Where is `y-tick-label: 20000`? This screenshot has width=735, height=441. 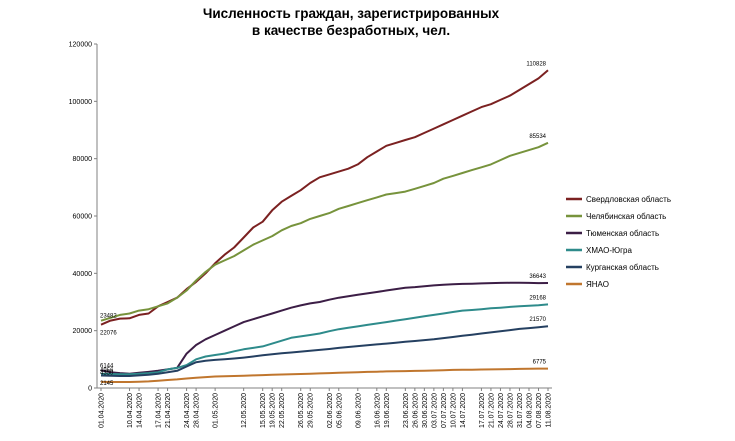 y-tick-label: 20000 is located at coordinates (83, 331).